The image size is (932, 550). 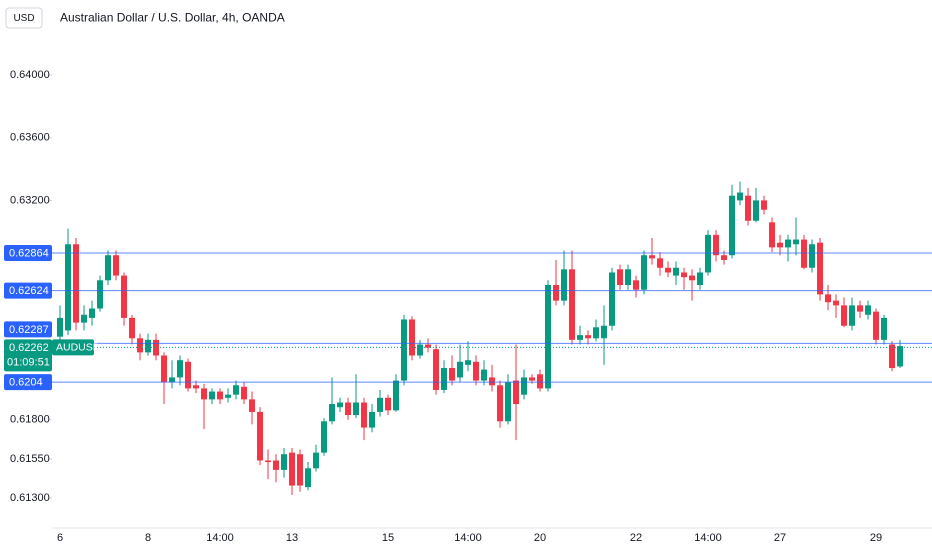 I want to click on level-label: 0.6204, so click(x=26, y=383).